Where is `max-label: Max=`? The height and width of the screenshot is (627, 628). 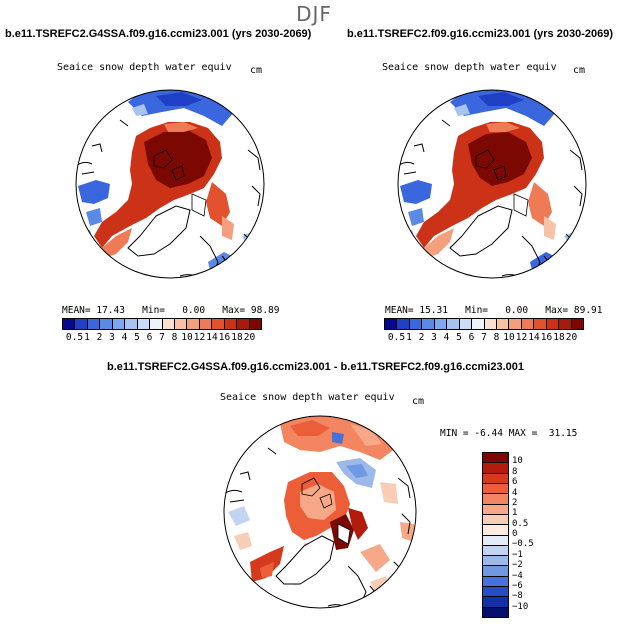
max-label: Max= is located at coordinates (557, 310).